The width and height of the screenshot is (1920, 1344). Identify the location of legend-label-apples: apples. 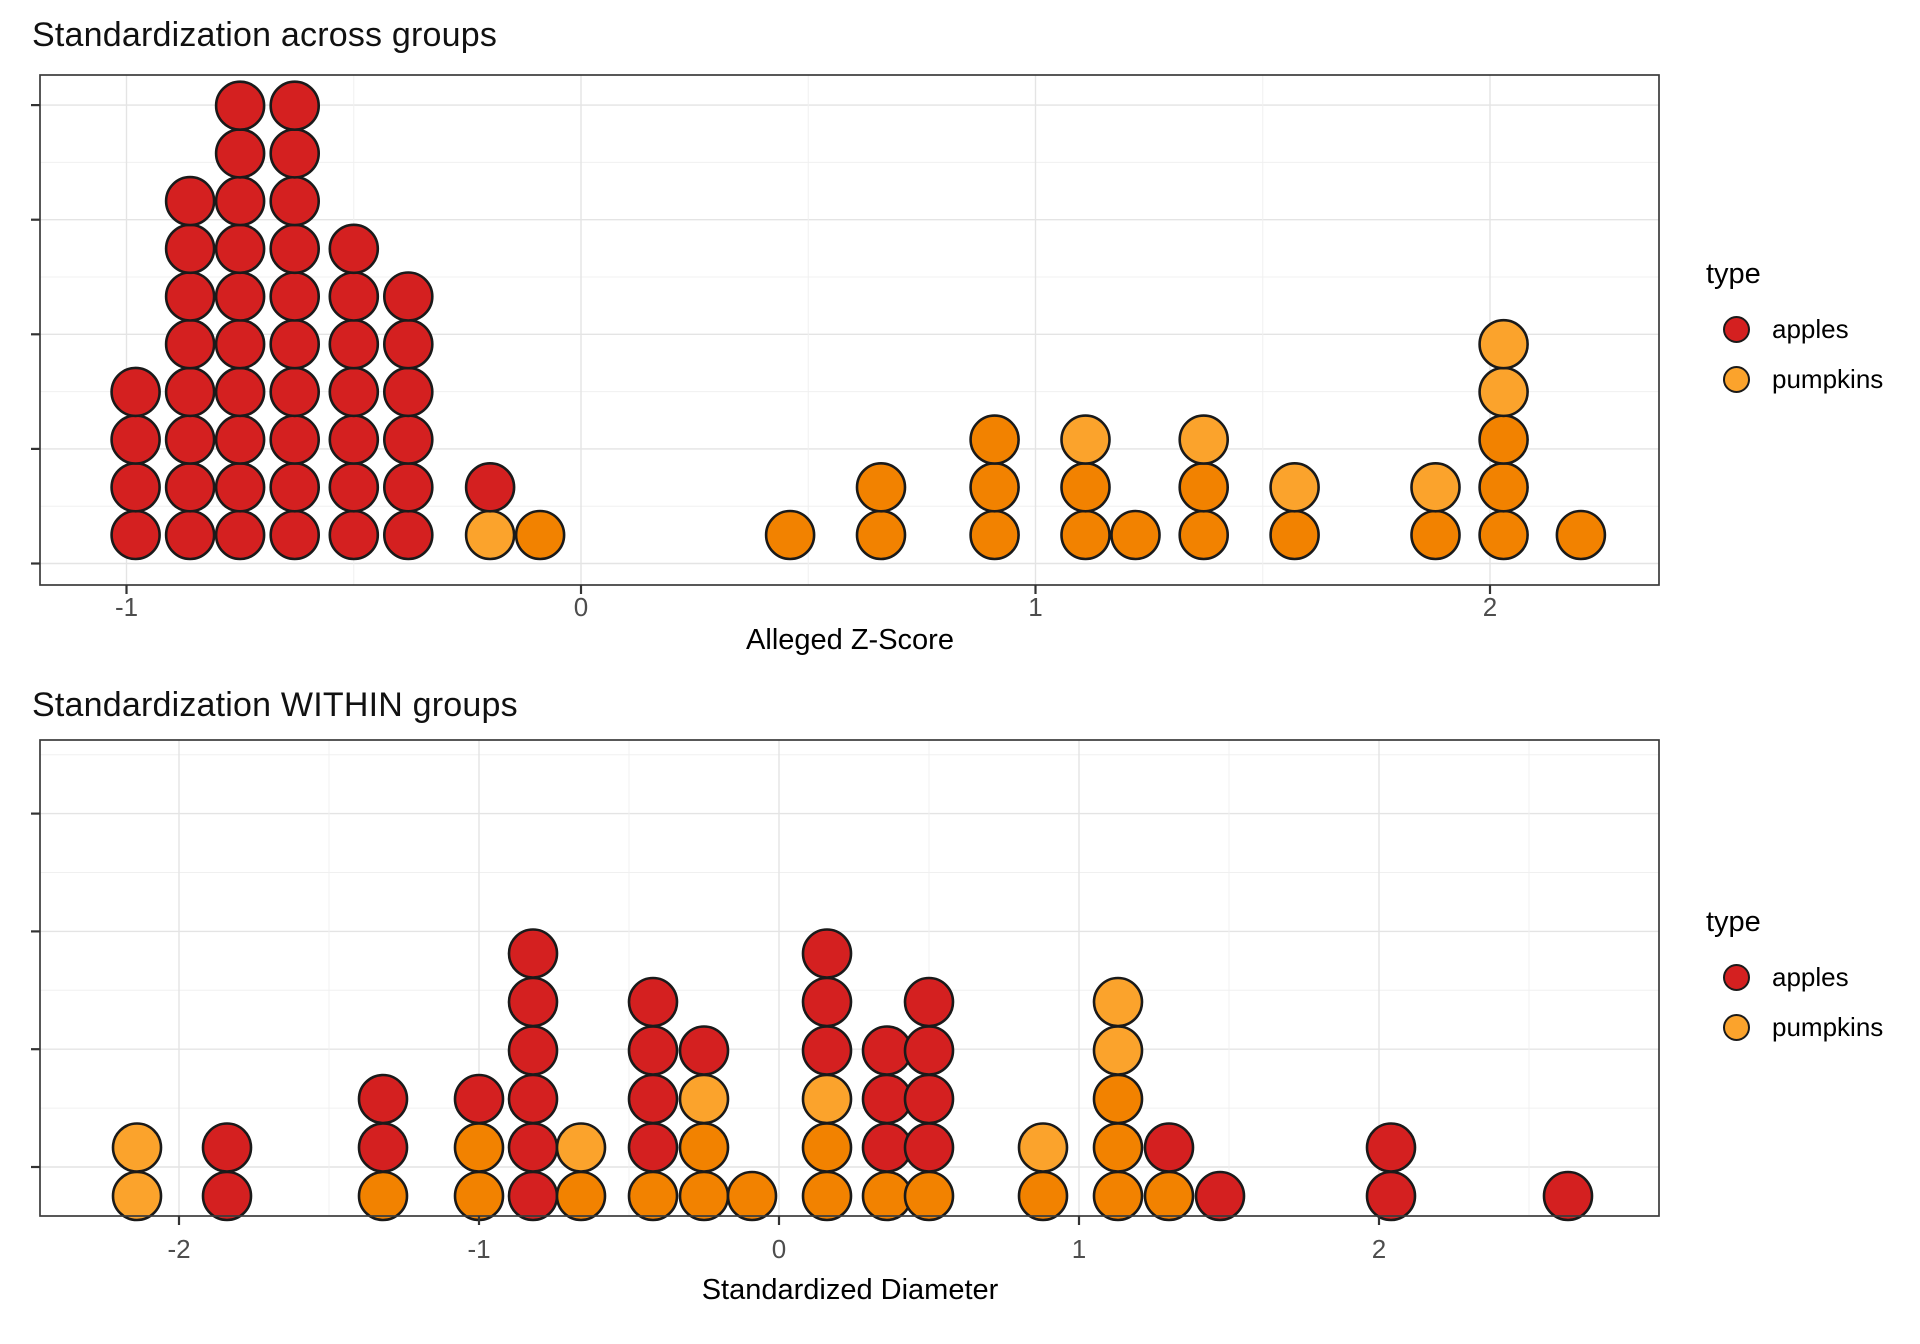
(1810, 976).